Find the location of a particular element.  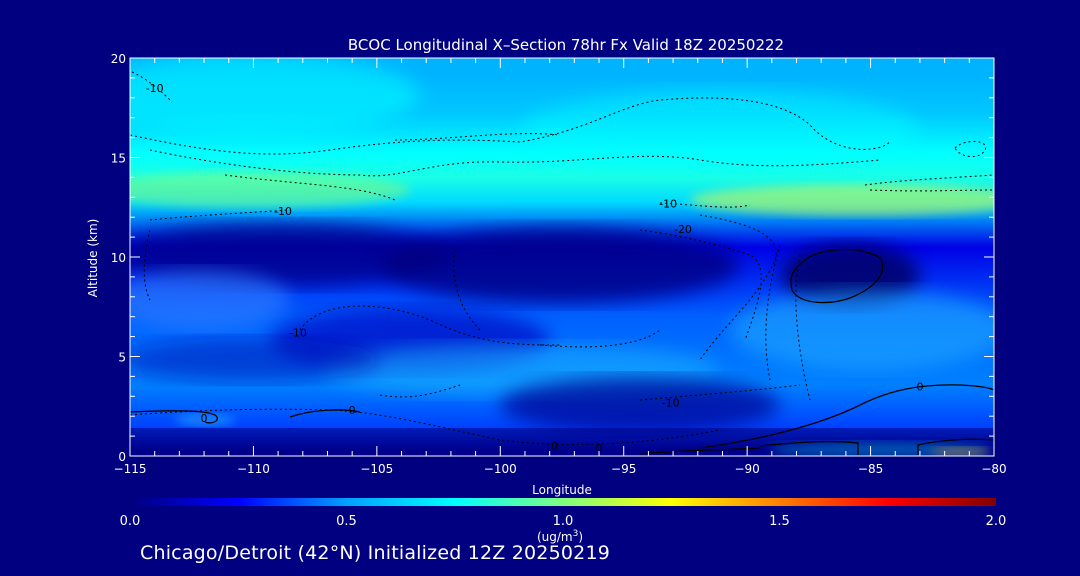

x-axis-label: Longitude is located at coordinates (562, 490).